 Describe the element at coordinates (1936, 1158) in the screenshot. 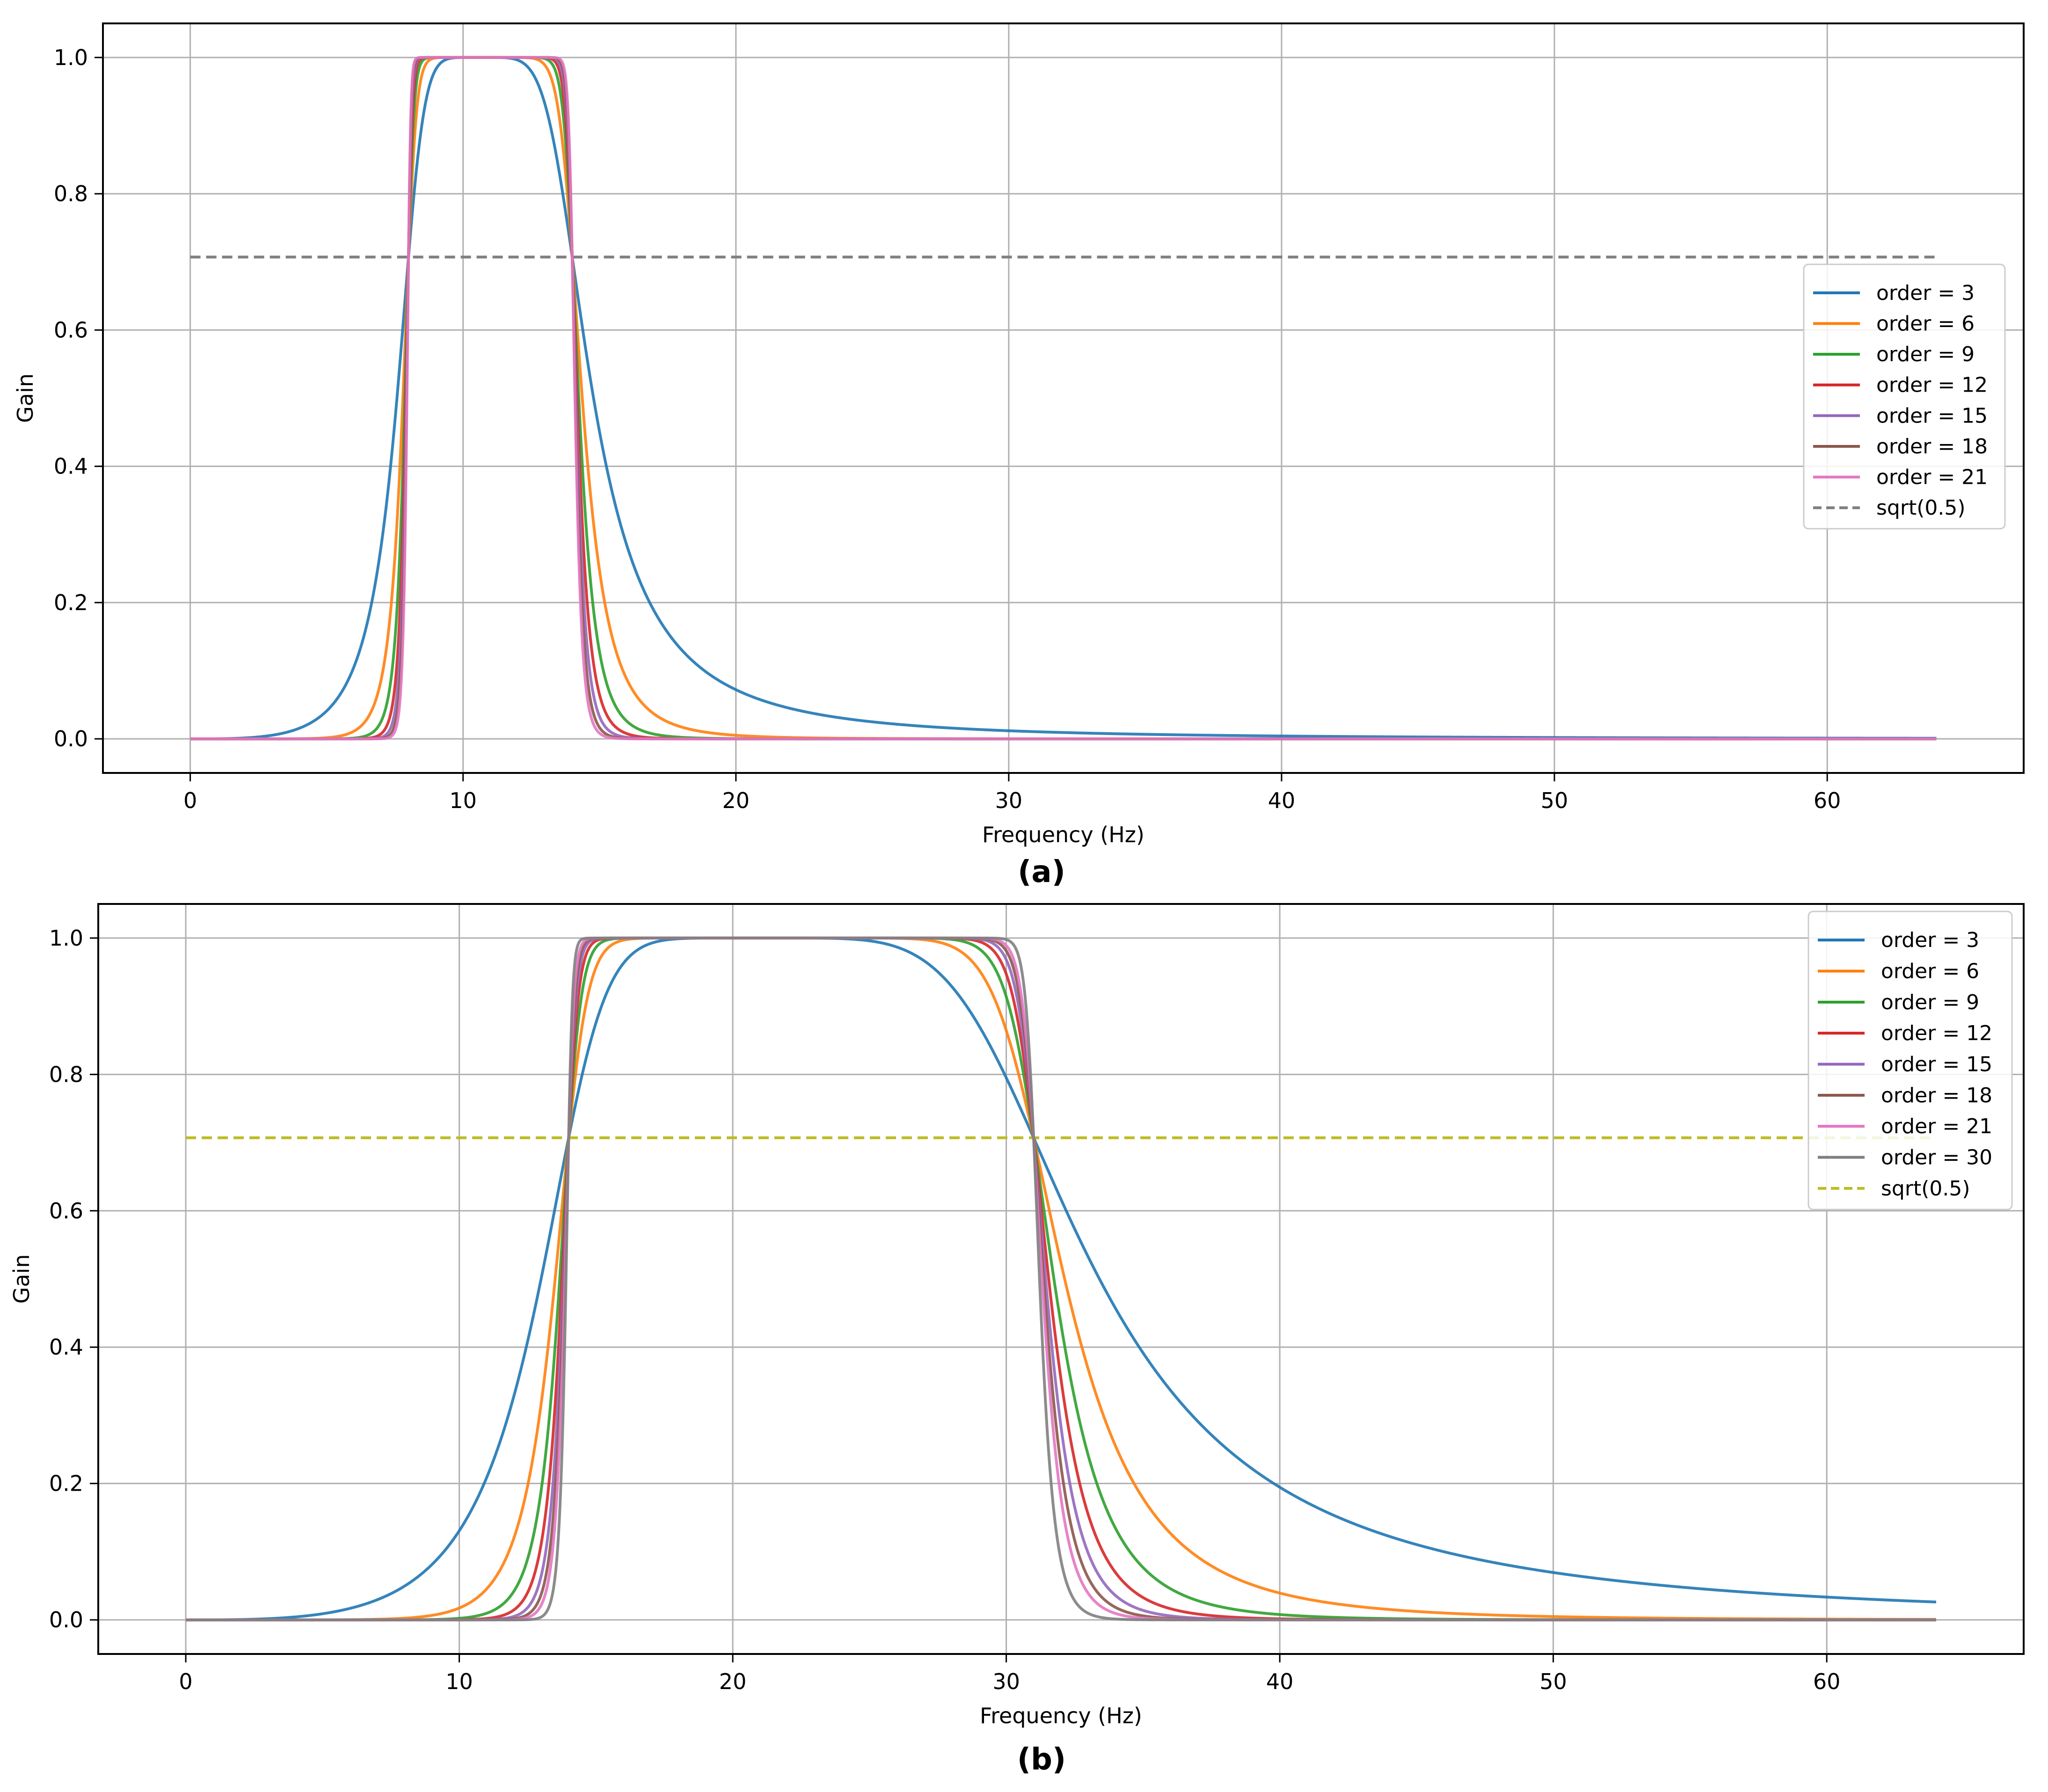

I see `legend-label: order = 30` at that location.